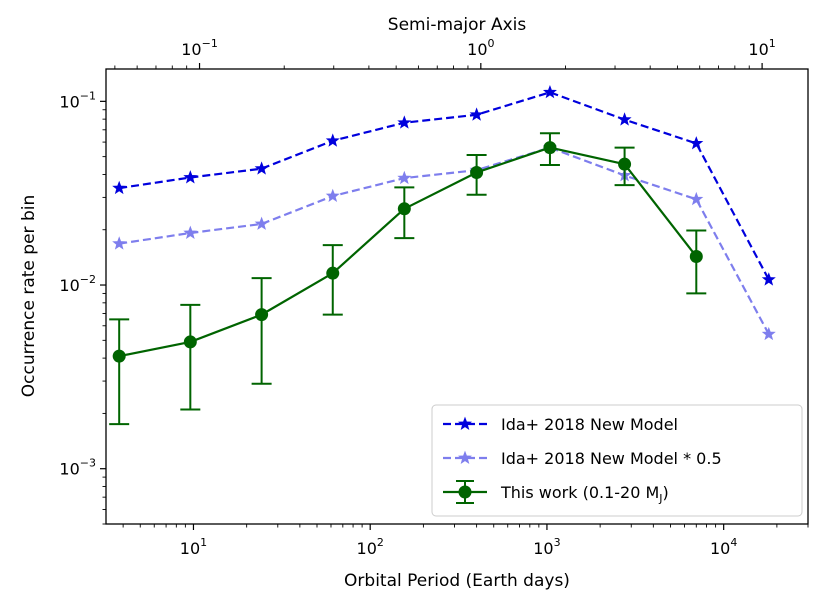 This screenshot has width=831, height=605. What do you see at coordinates (457, 25) in the screenshot?
I see `x2-axis-label: Semi-major Axis` at bounding box center [457, 25].